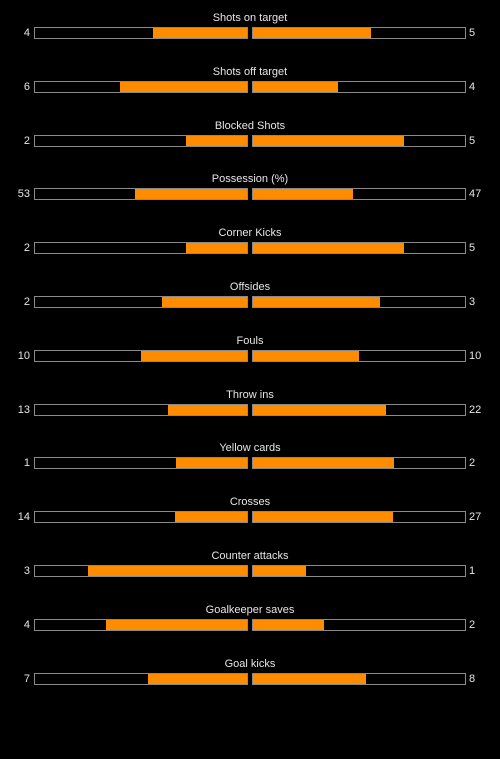 The height and width of the screenshot is (759, 500). What do you see at coordinates (250, 565) in the screenshot?
I see `stat-row-counter-attacks: Counter attacks 3 1` at bounding box center [250, 565].